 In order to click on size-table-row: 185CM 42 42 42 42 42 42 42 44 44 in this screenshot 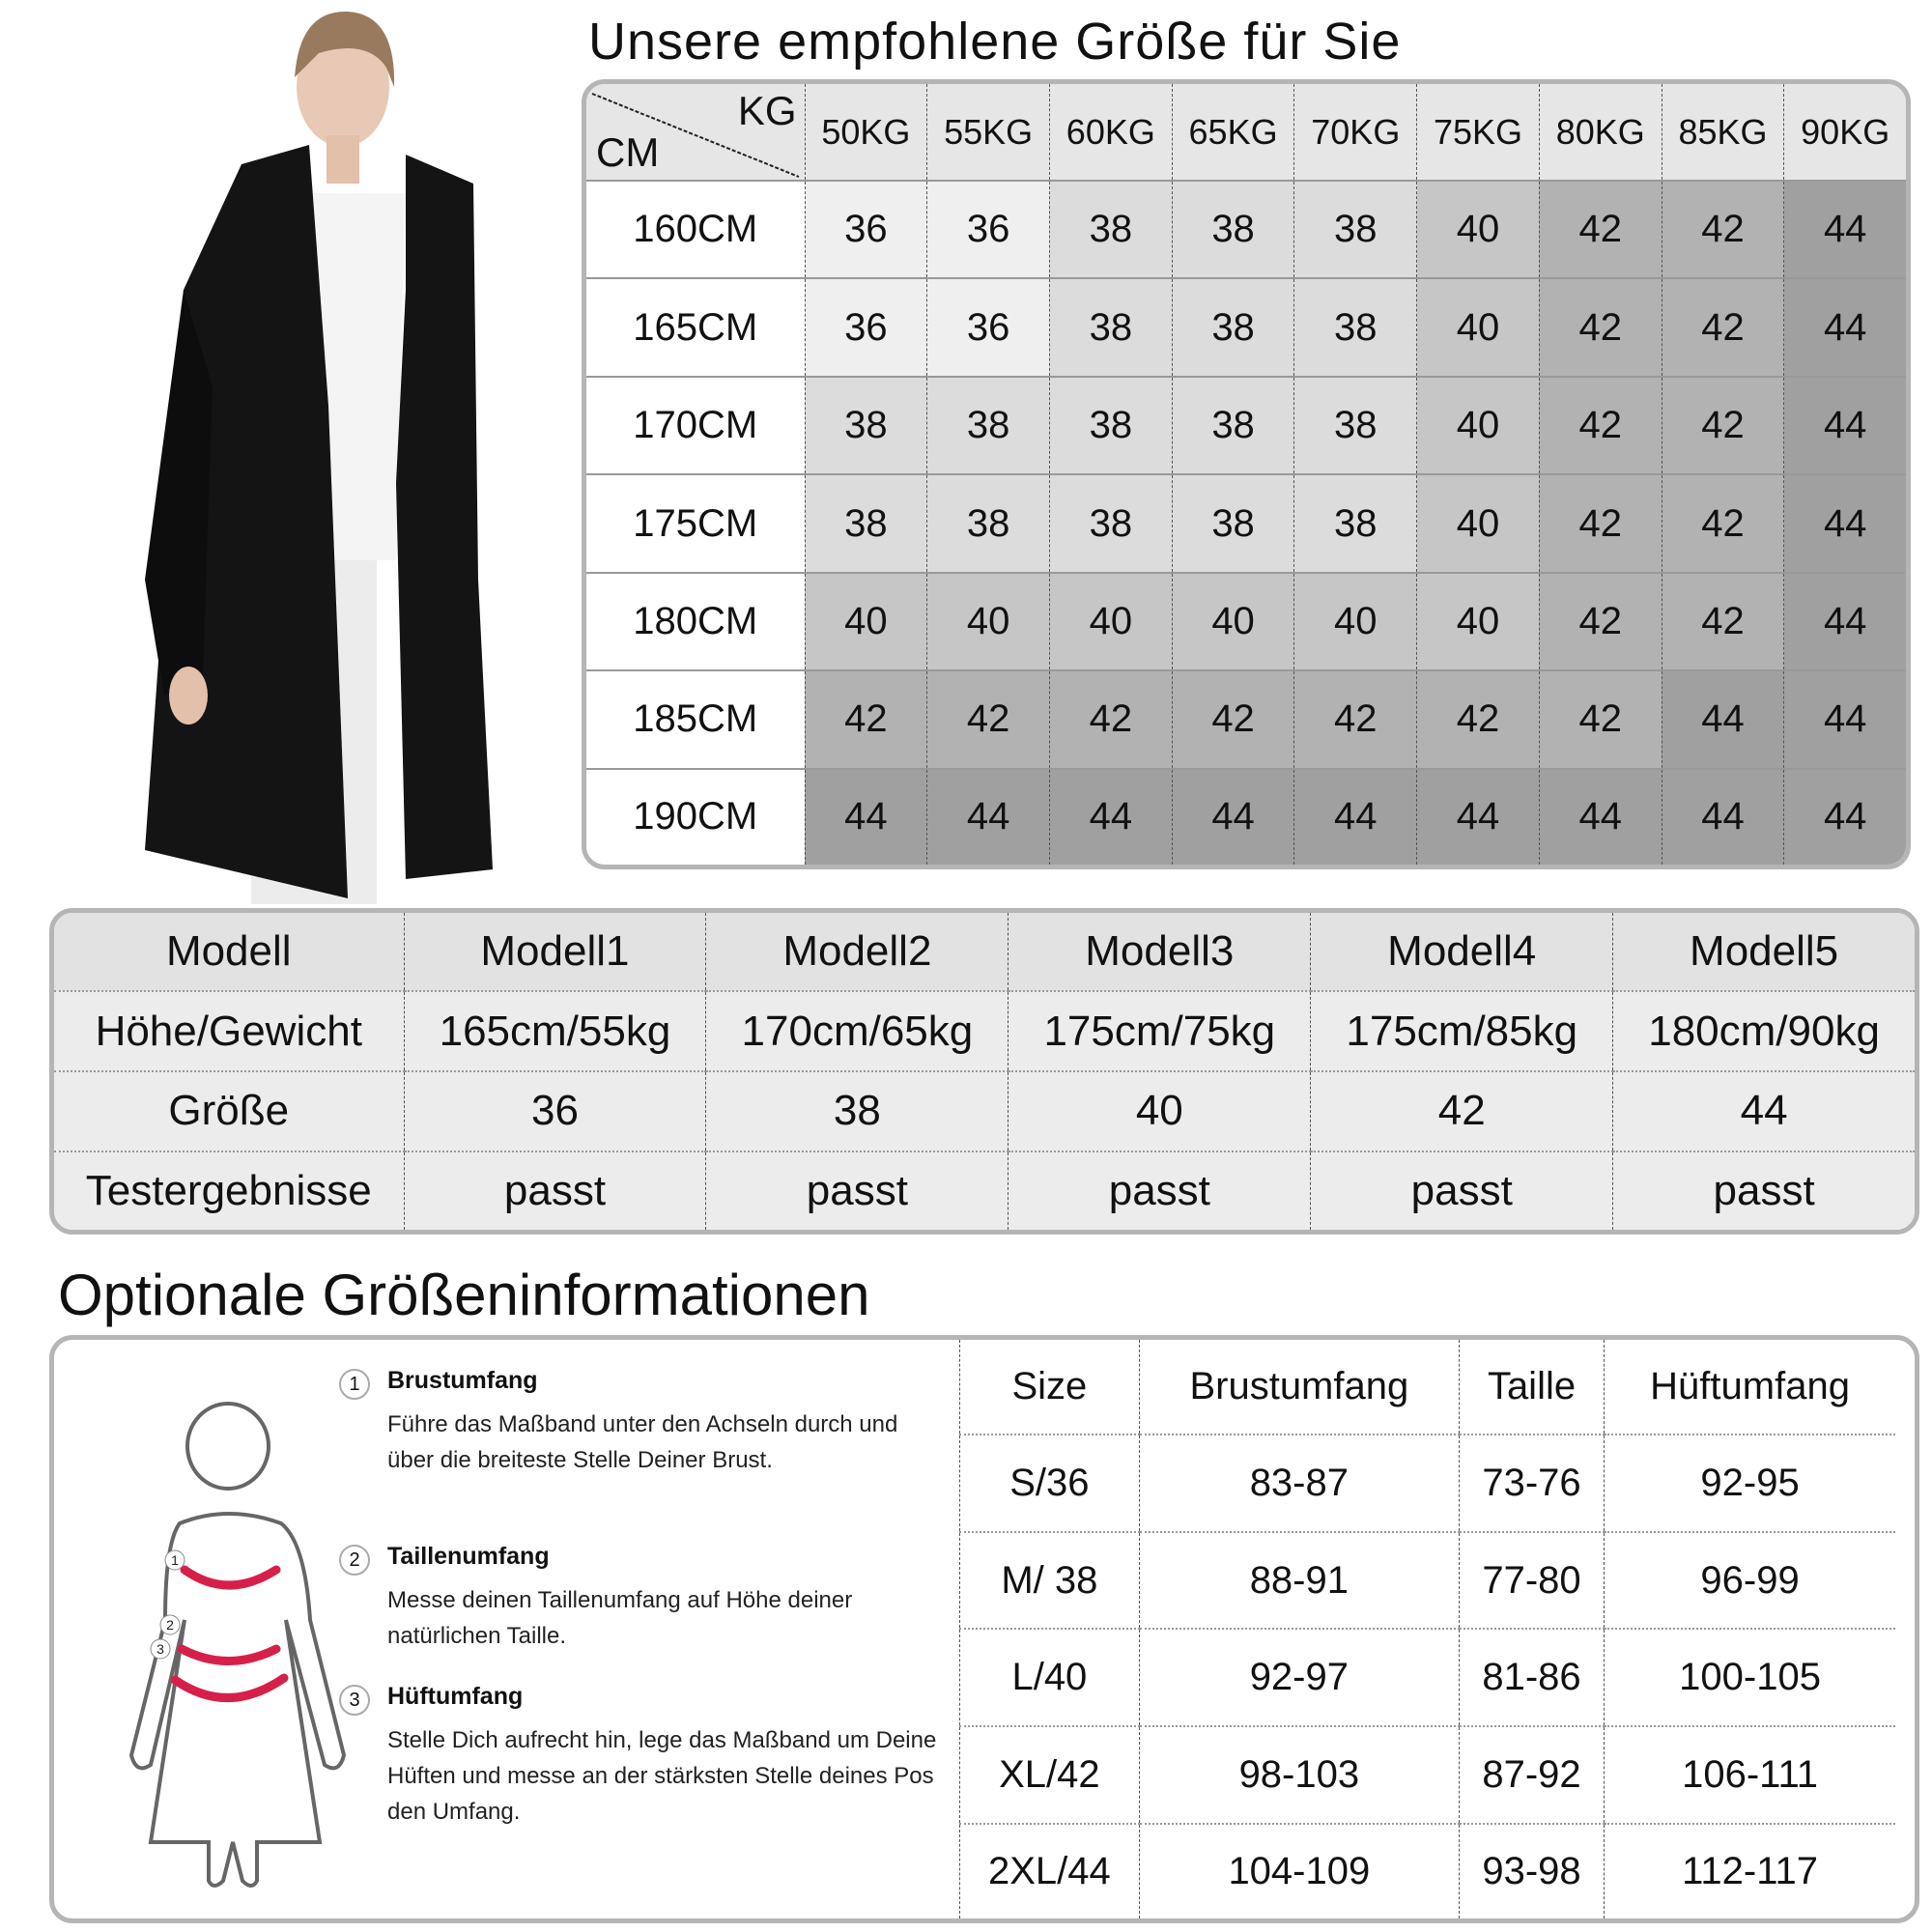, I will do `click(1246, 719)`.